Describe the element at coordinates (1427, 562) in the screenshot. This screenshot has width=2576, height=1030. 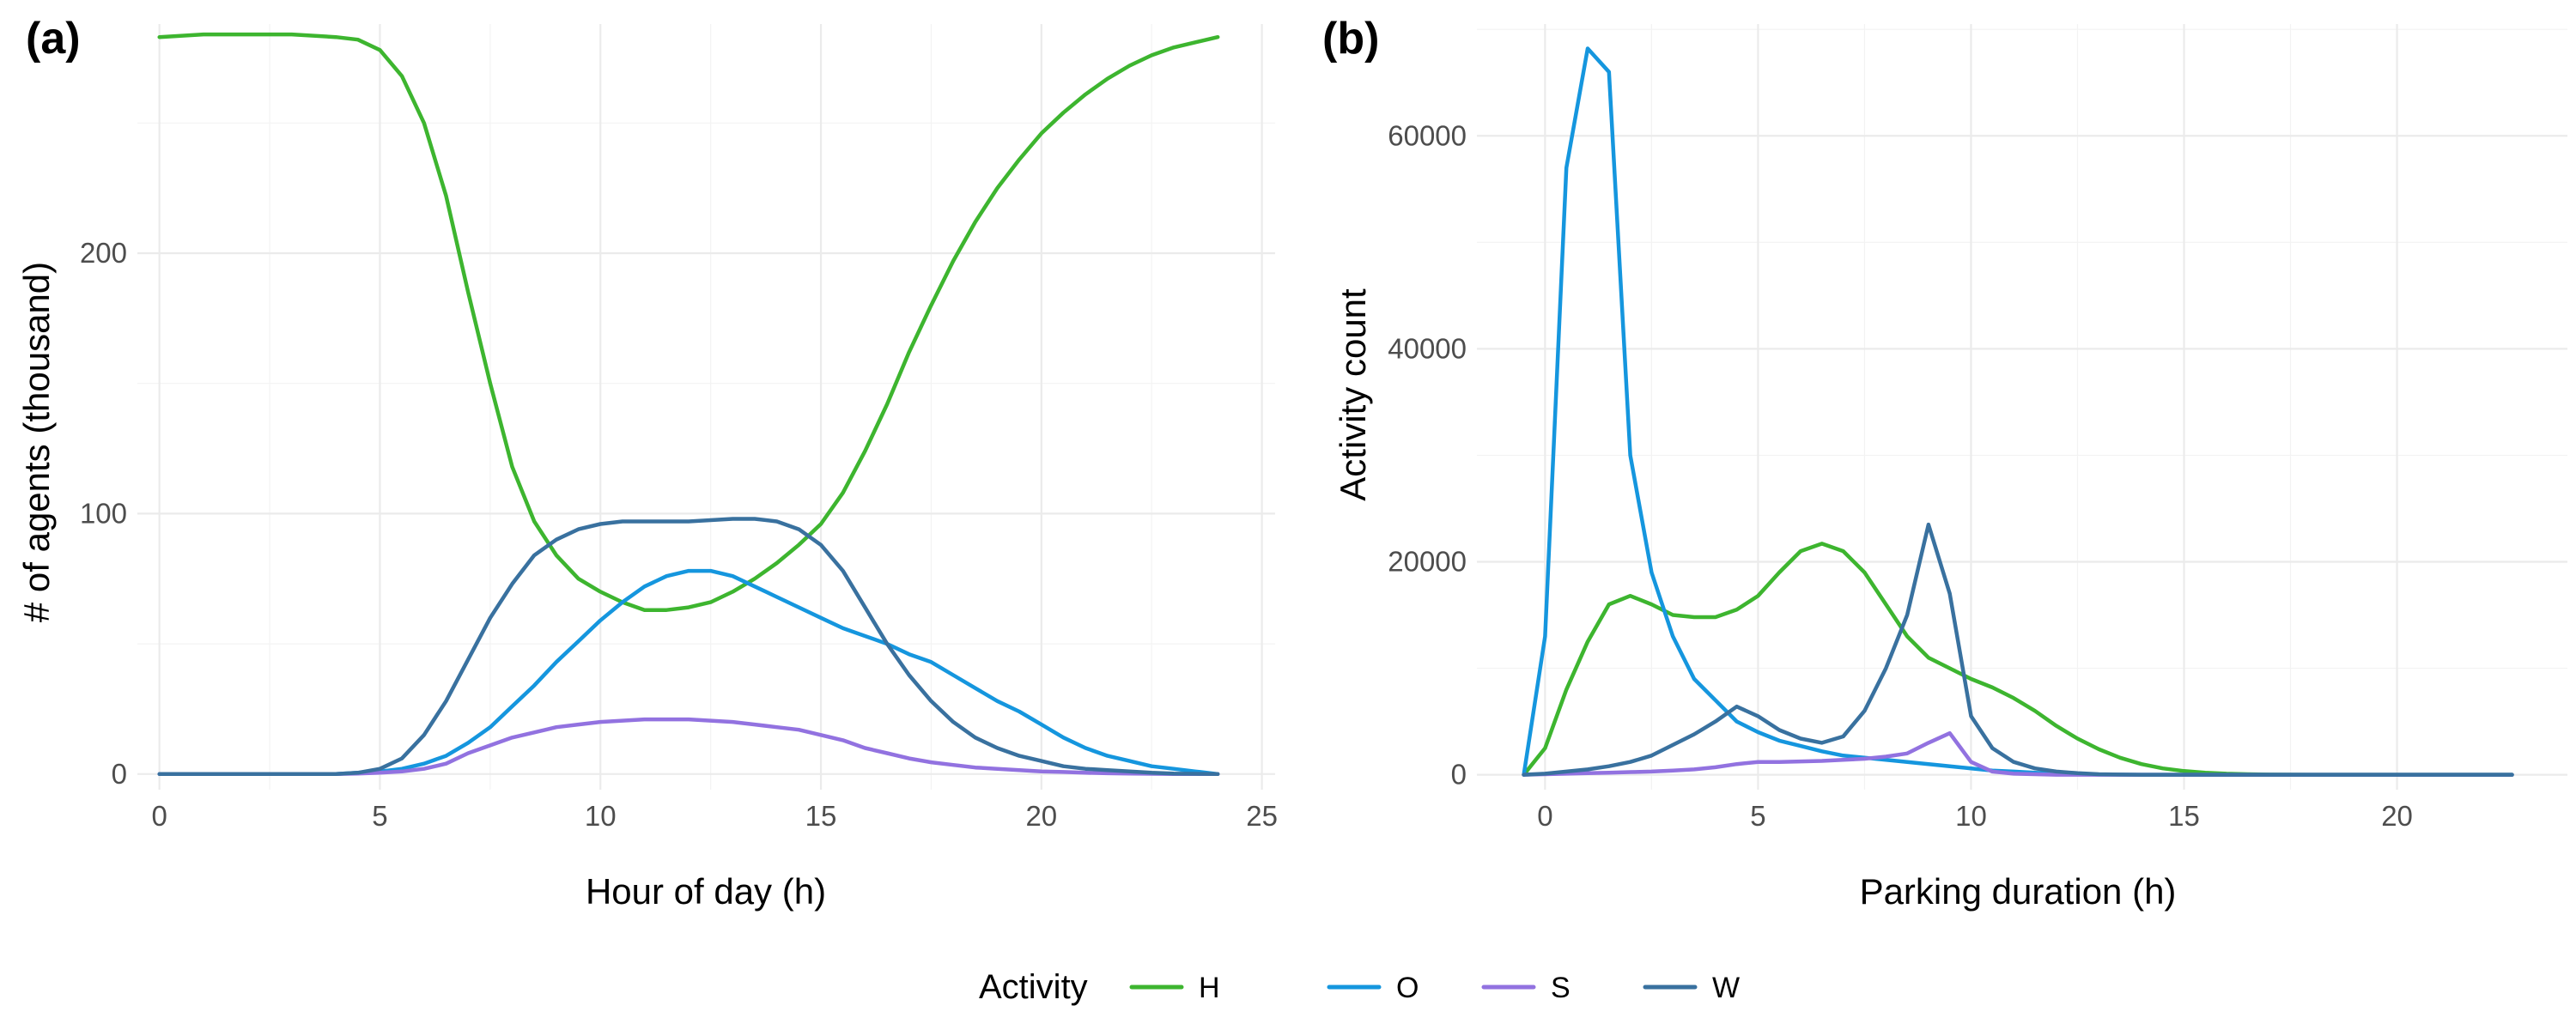
I see `y-tick-label: 20000` at that location.